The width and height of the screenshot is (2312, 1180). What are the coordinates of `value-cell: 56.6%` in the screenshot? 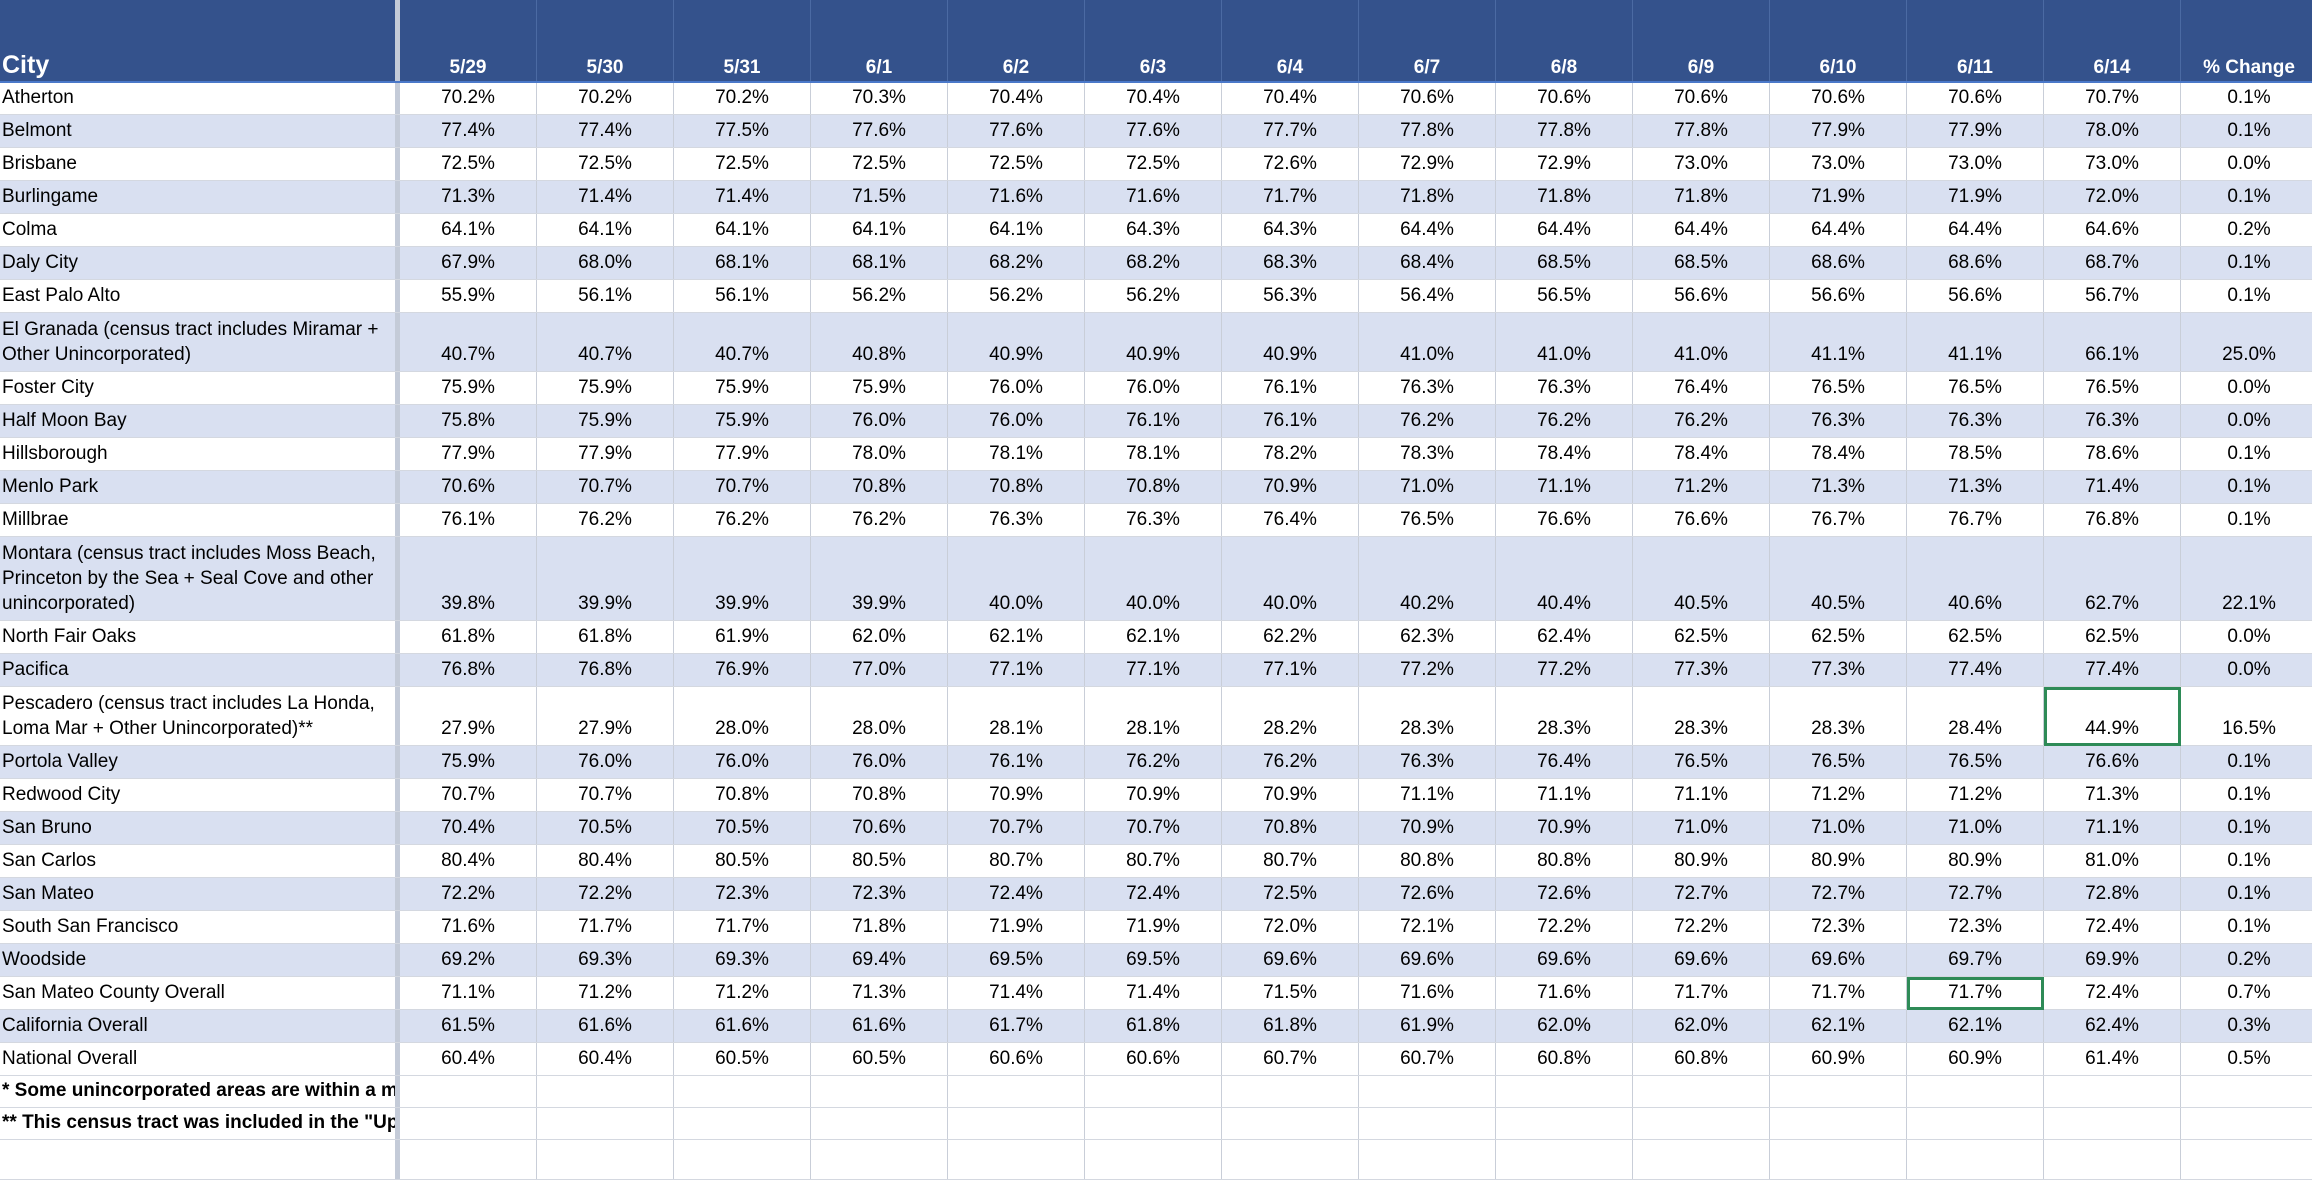 It's located at (1975, 296).